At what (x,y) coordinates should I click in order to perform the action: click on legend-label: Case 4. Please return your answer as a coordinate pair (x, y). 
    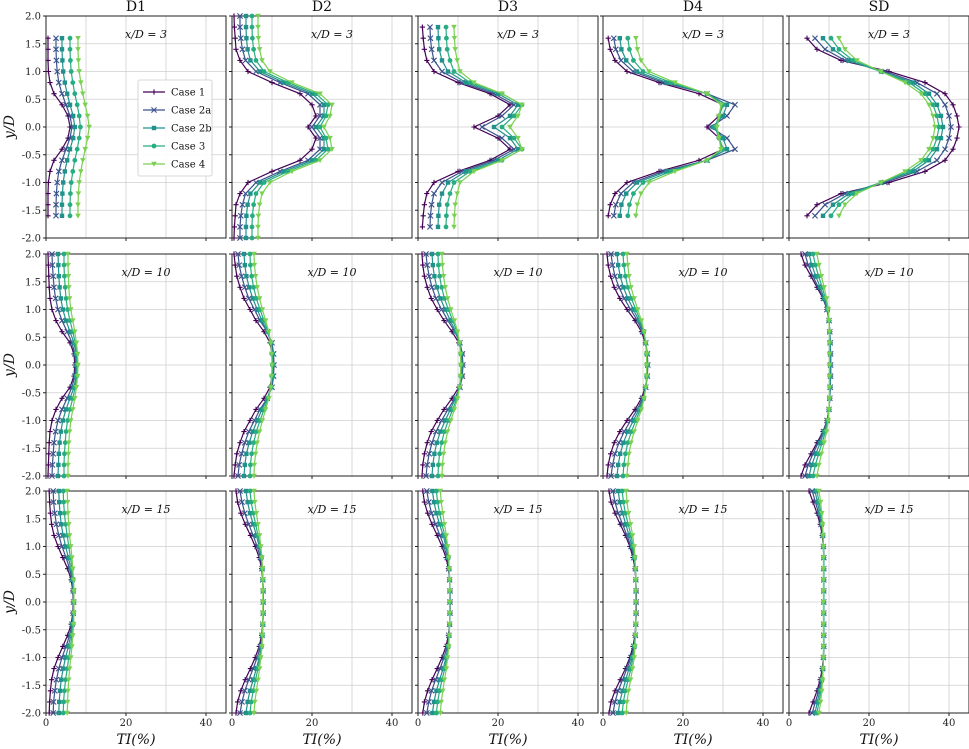
    Looking at the image, I should click on (188, 165).